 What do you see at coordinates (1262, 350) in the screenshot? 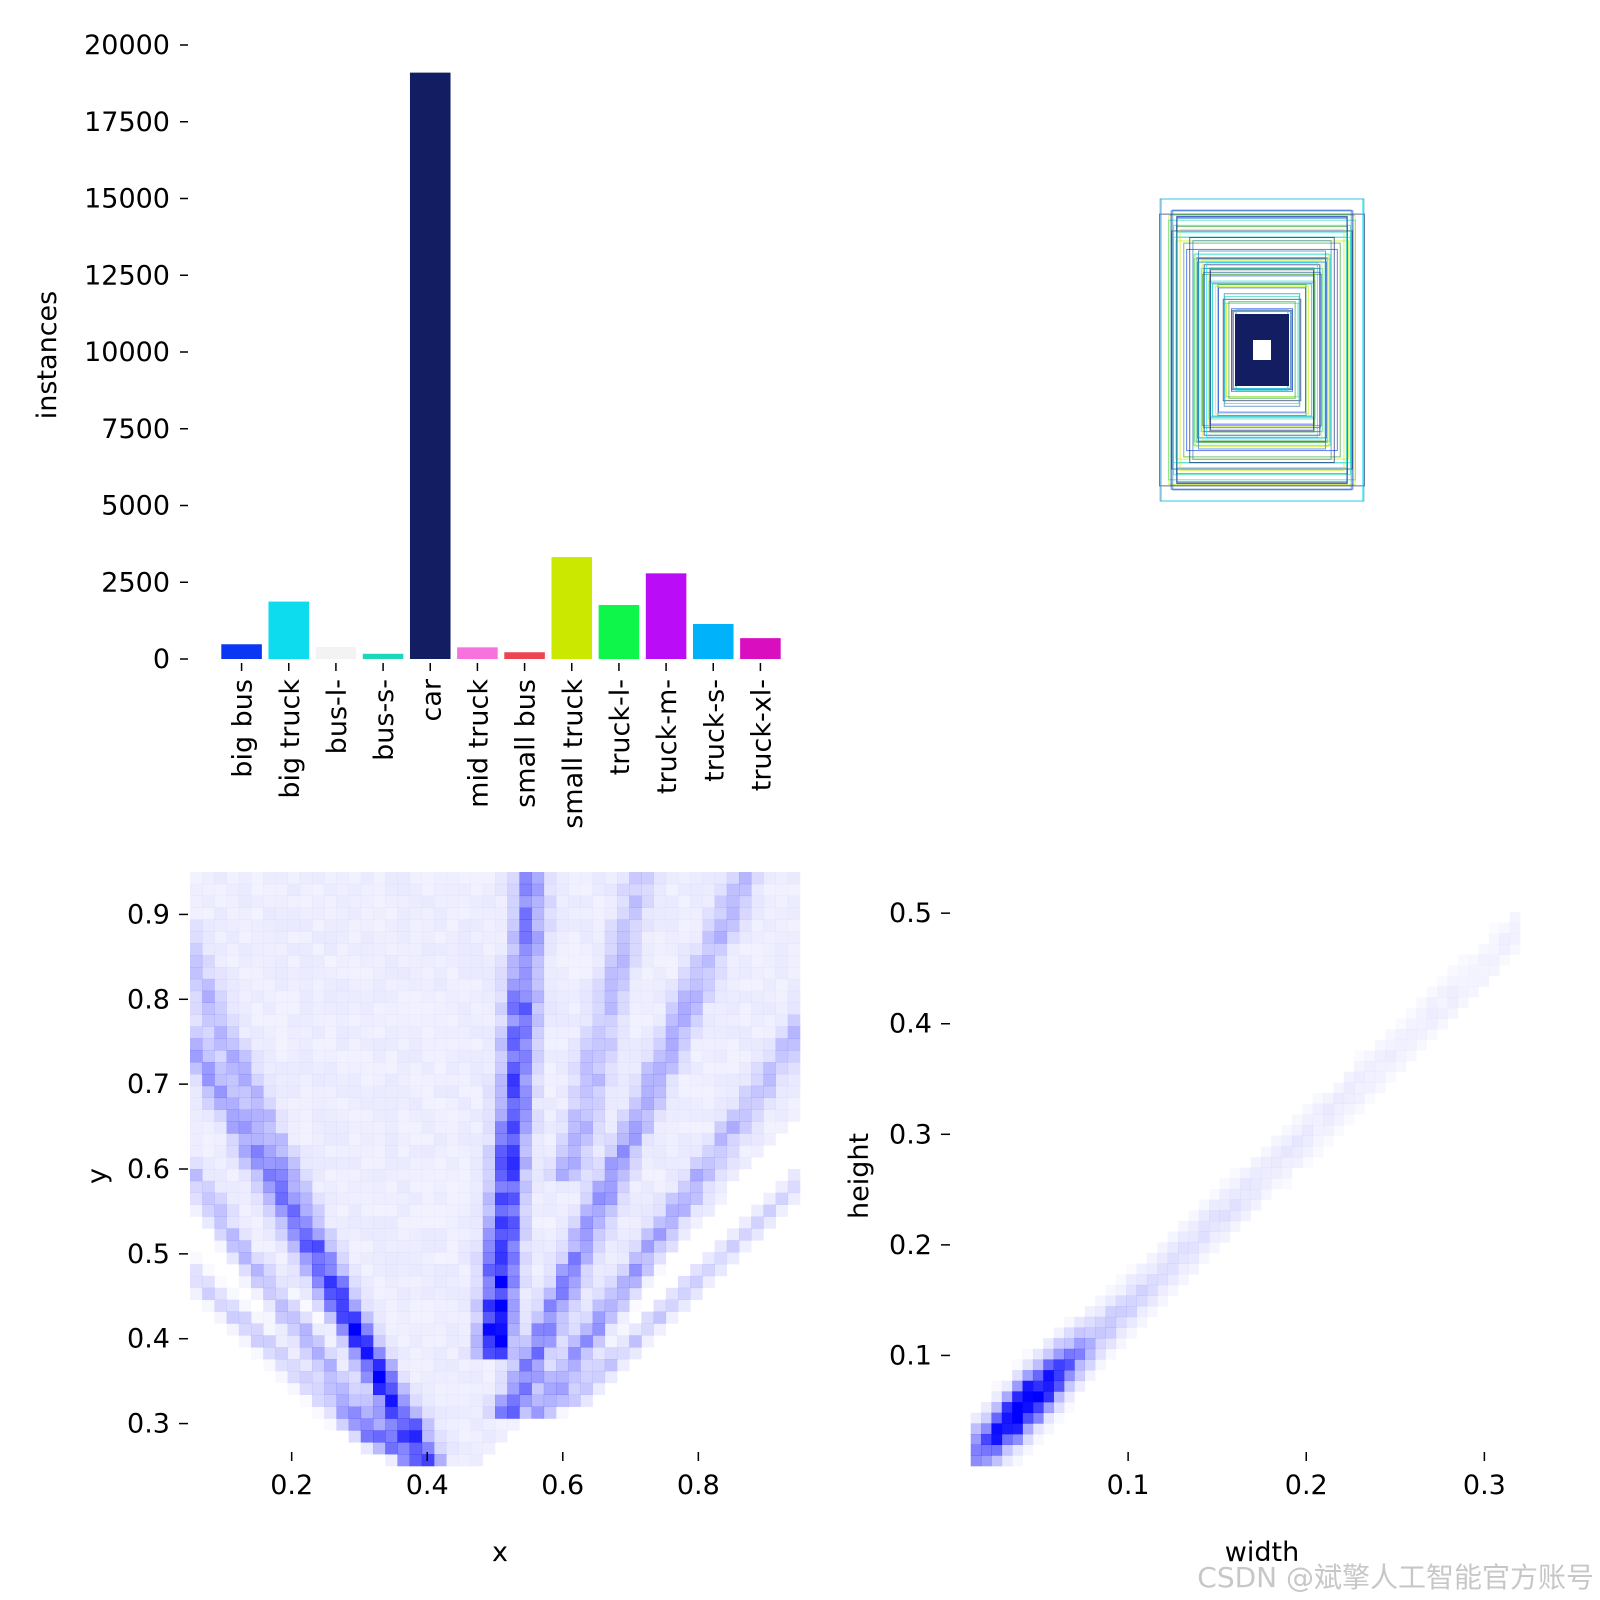
I see `bbox-outline` at bounding box center [1262, 350].